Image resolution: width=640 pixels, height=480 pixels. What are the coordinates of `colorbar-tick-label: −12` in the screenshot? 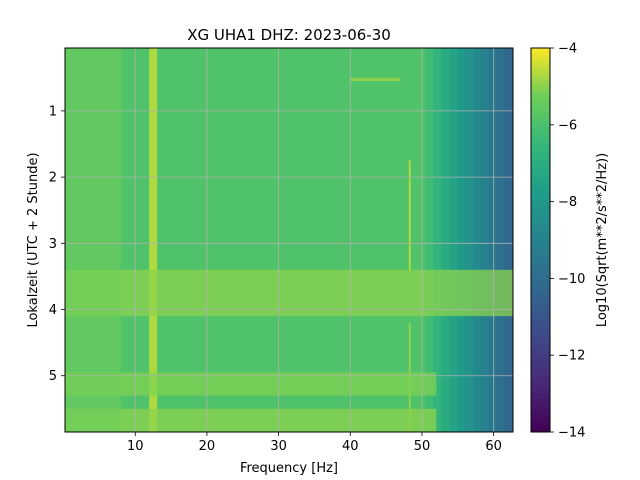 It's located at (571, 356).